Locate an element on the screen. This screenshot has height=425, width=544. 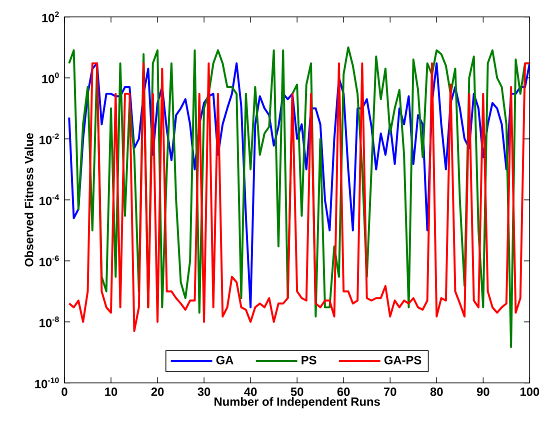
x-tick-label: 10 is located at coordinates (111, 392).